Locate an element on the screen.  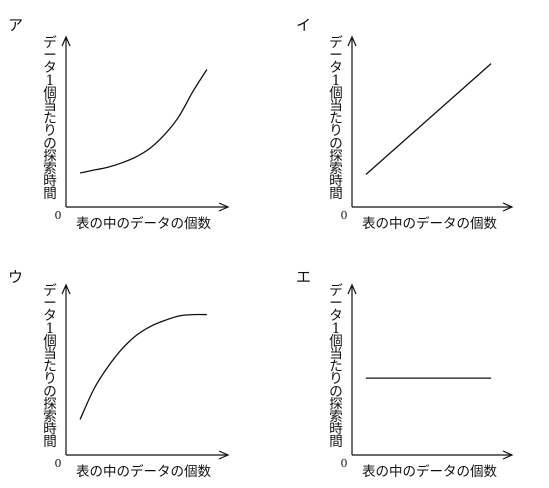
panel-label: ア is located at coordinates (15, 25).